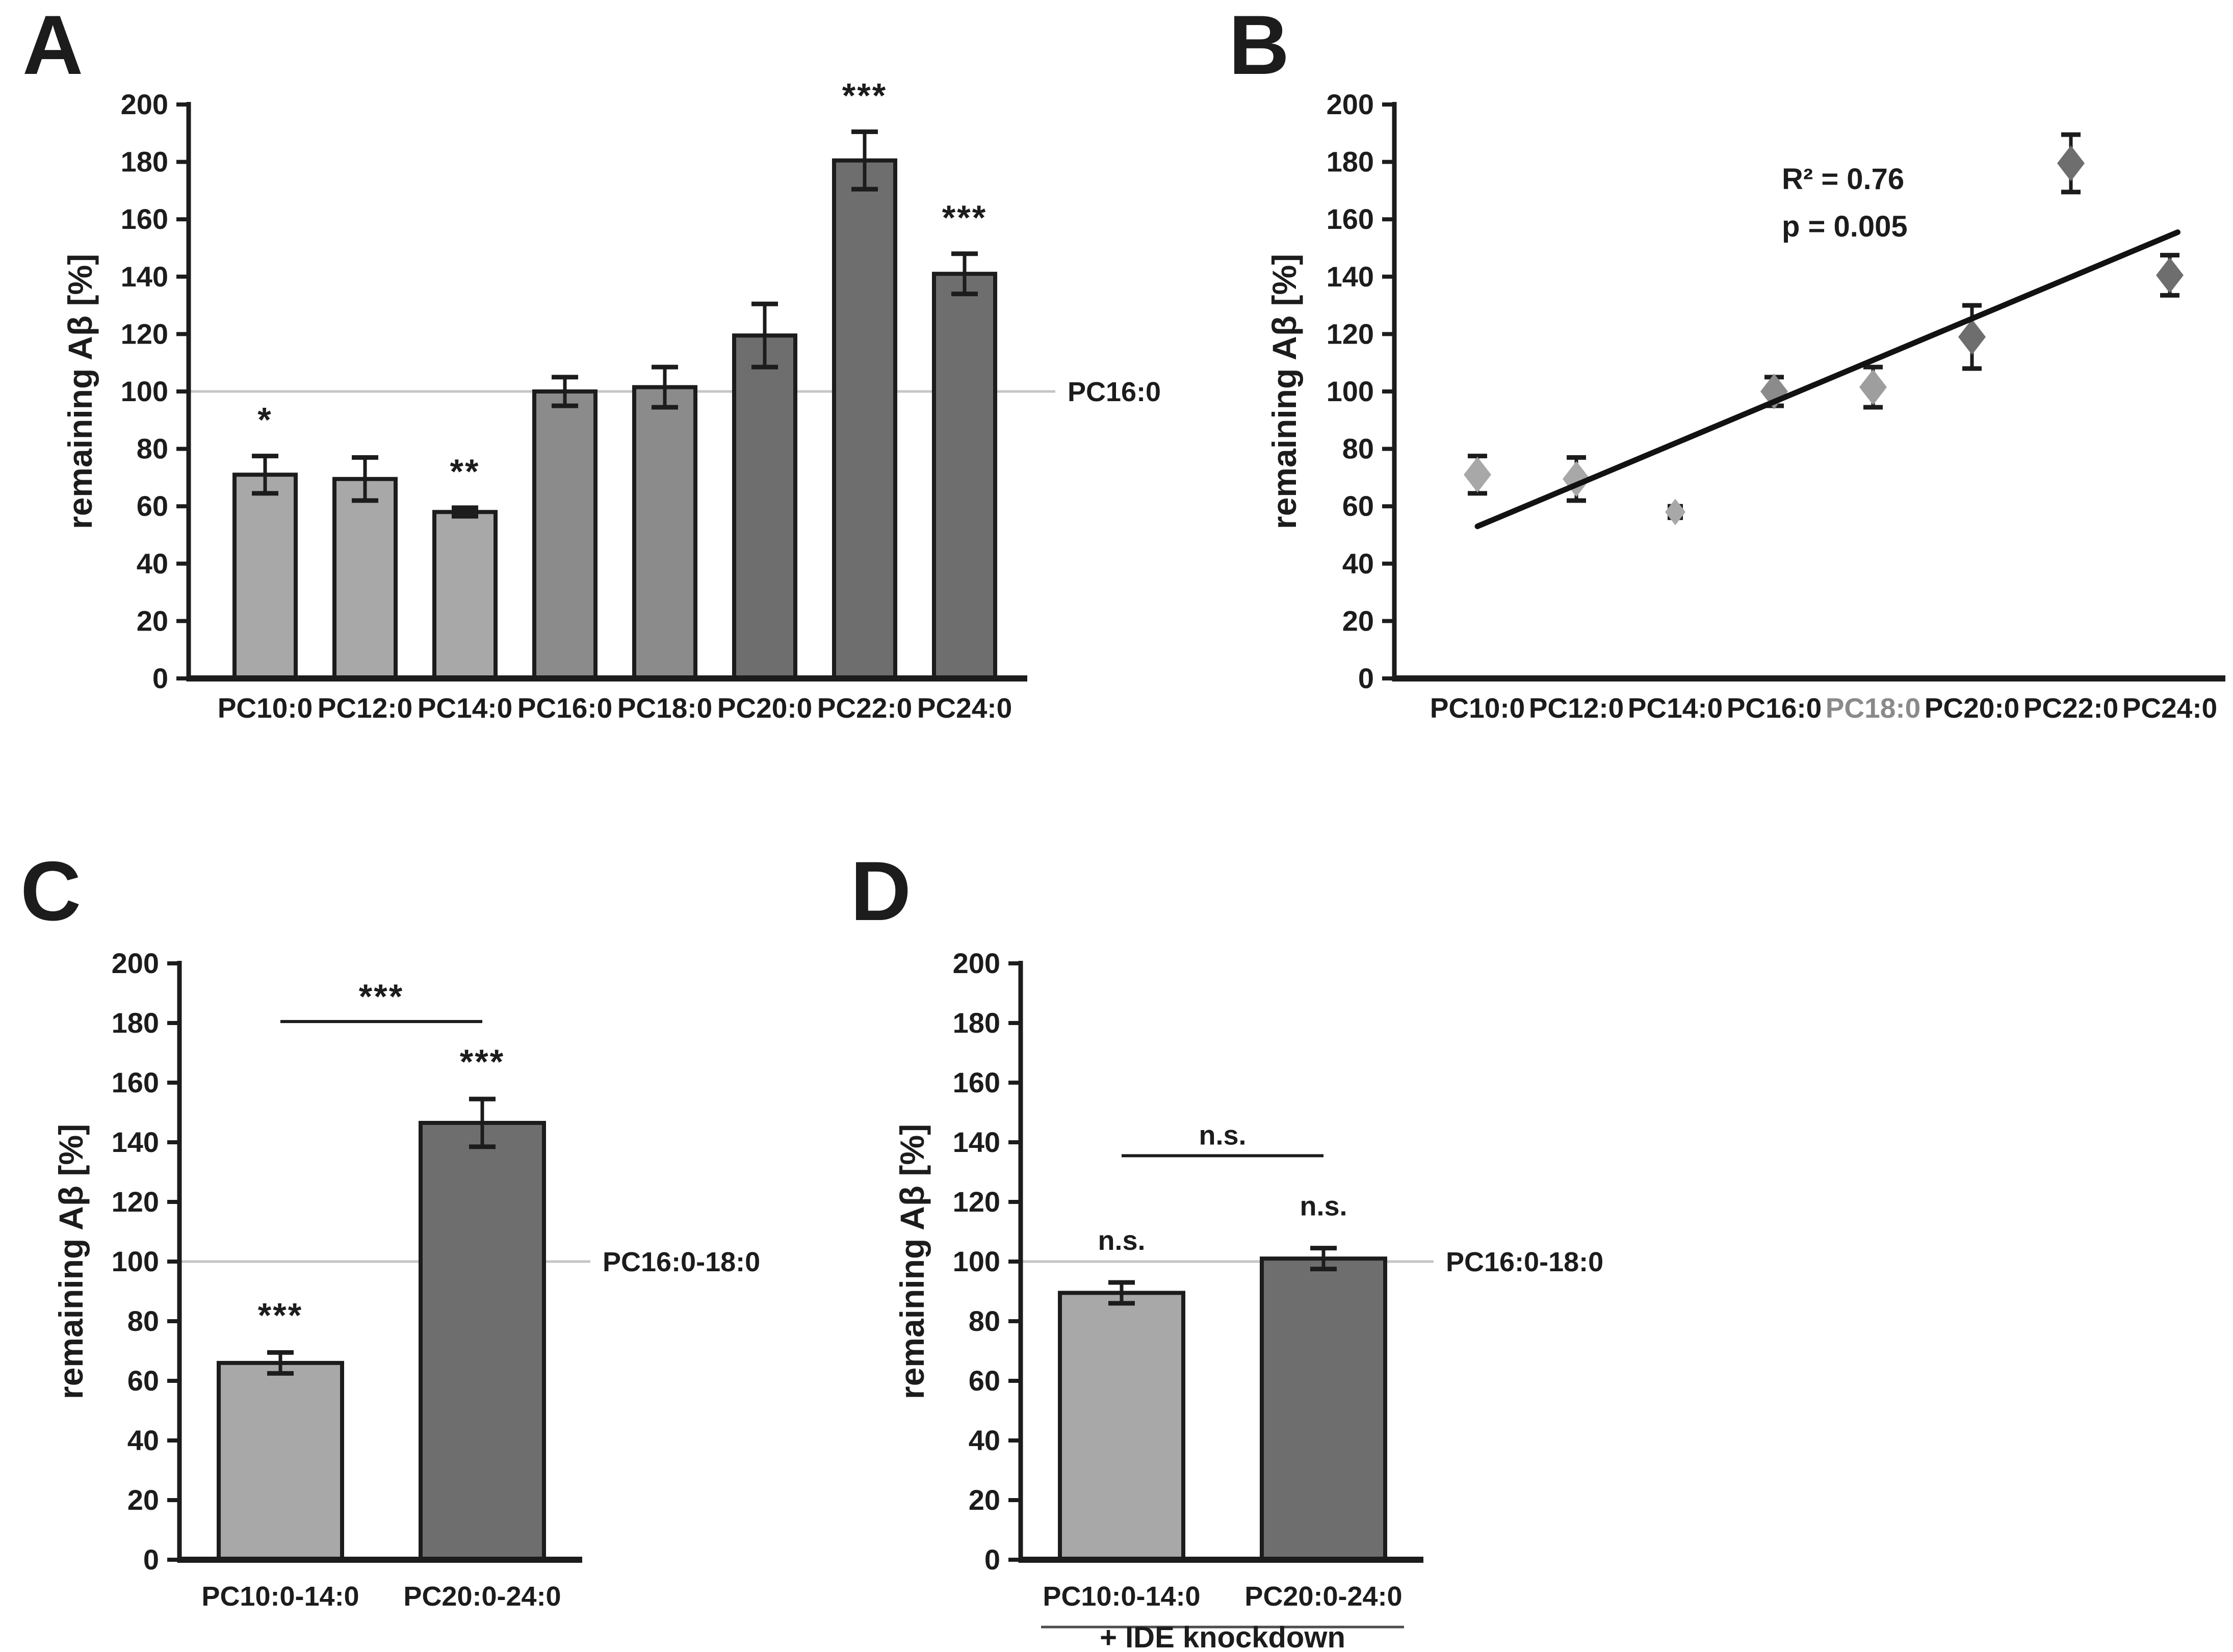  Describe the element at coordinates (1366, 678) in the screenshot. I see `panel-b-y-tick-label: 0` at that location.